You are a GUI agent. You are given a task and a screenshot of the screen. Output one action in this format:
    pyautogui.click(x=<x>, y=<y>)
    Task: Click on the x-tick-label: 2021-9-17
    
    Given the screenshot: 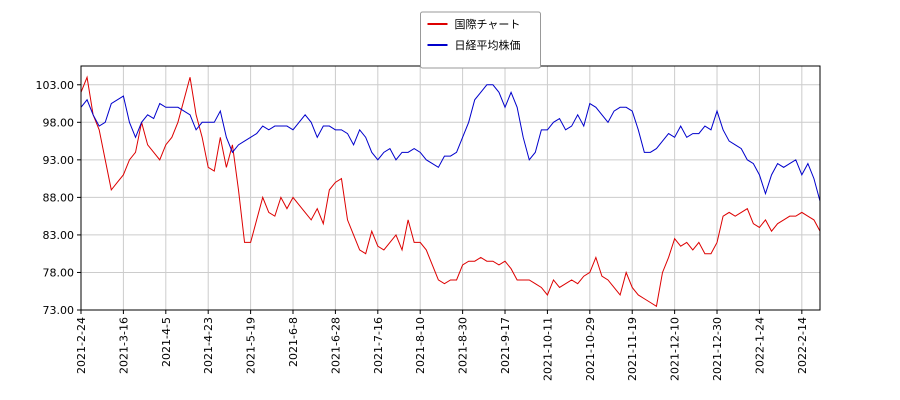 What is the action you would take?
    pyautogui.click(x=505, y=345)
    